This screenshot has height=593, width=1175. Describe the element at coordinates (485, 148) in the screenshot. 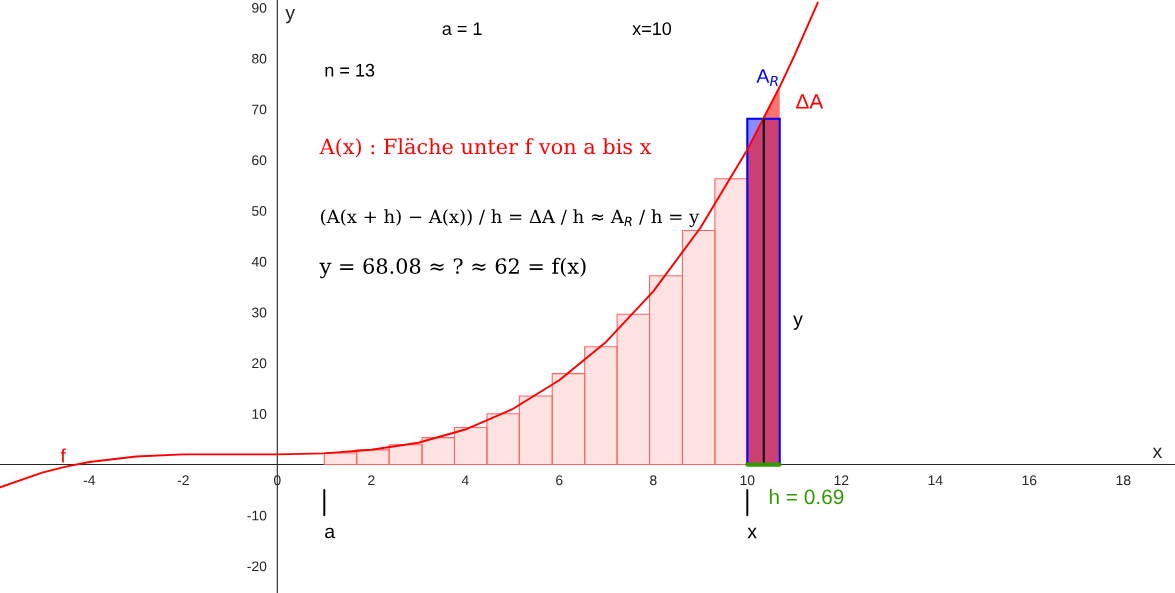

I see `annotation: A(x) : Fläche unter f von a bis x` at that location.